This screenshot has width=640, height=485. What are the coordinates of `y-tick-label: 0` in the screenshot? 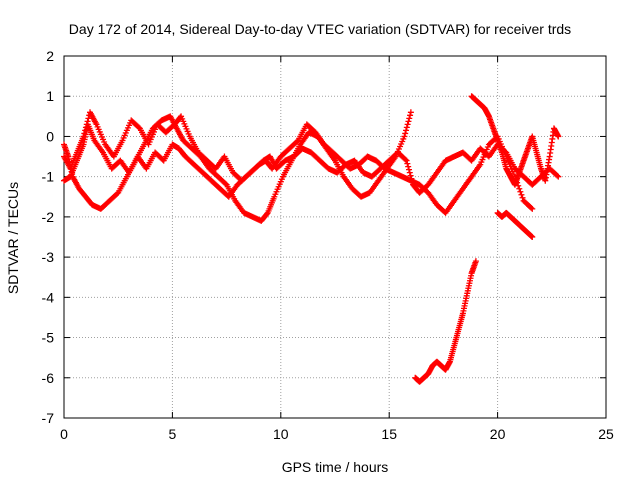 It's located at (50, 136).